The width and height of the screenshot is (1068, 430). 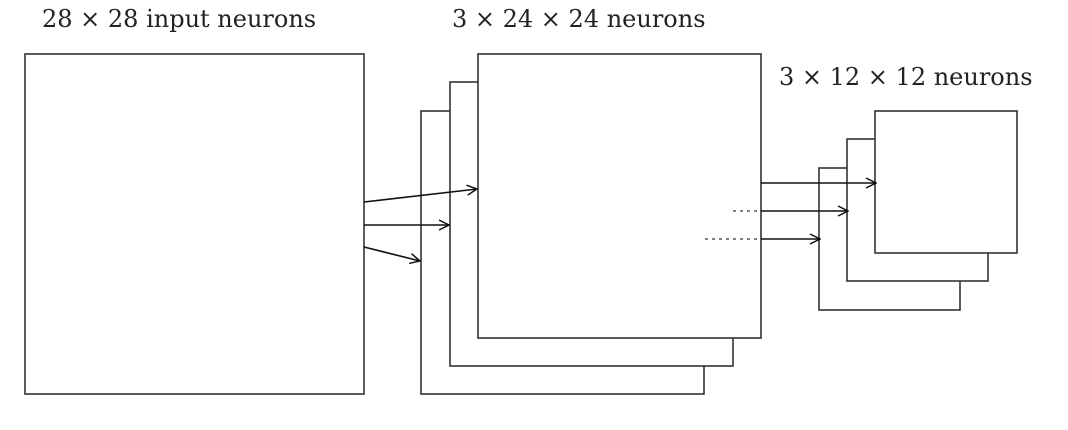 I want to click on pool-layer-label: 3 × 12 × 12 neurons, so click(x=906, y=77).